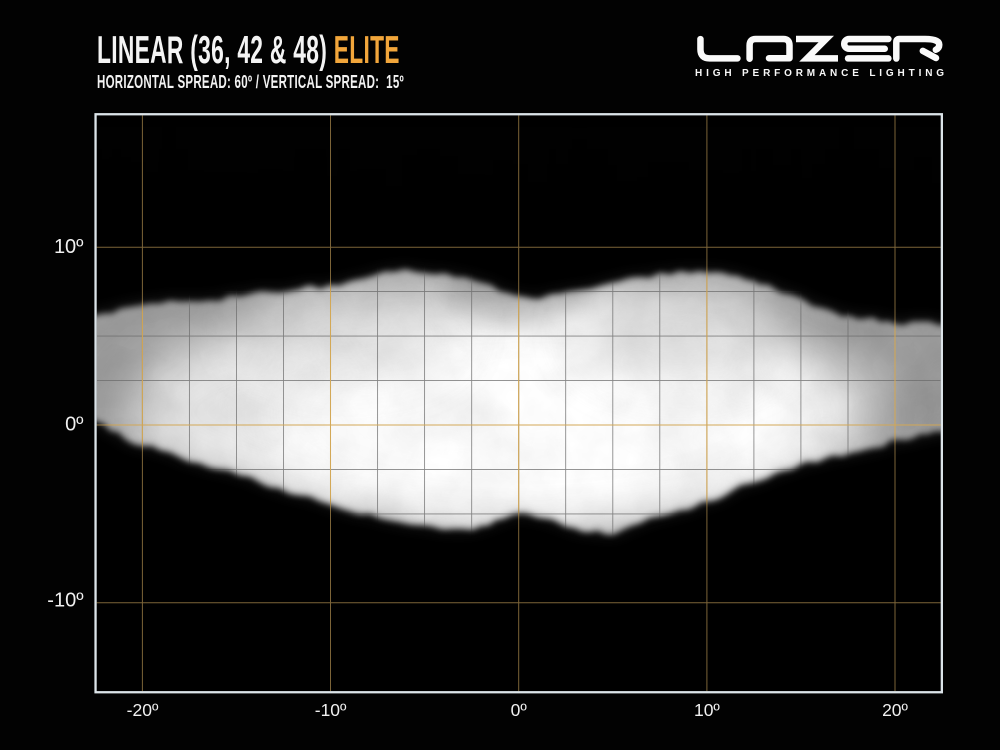 The width and height of the screenshot is (1000, 750). What do you see at coordinates (895, 710) in the screenshot?
I see `svg-text: 20º` at bounding box center [895, 710].